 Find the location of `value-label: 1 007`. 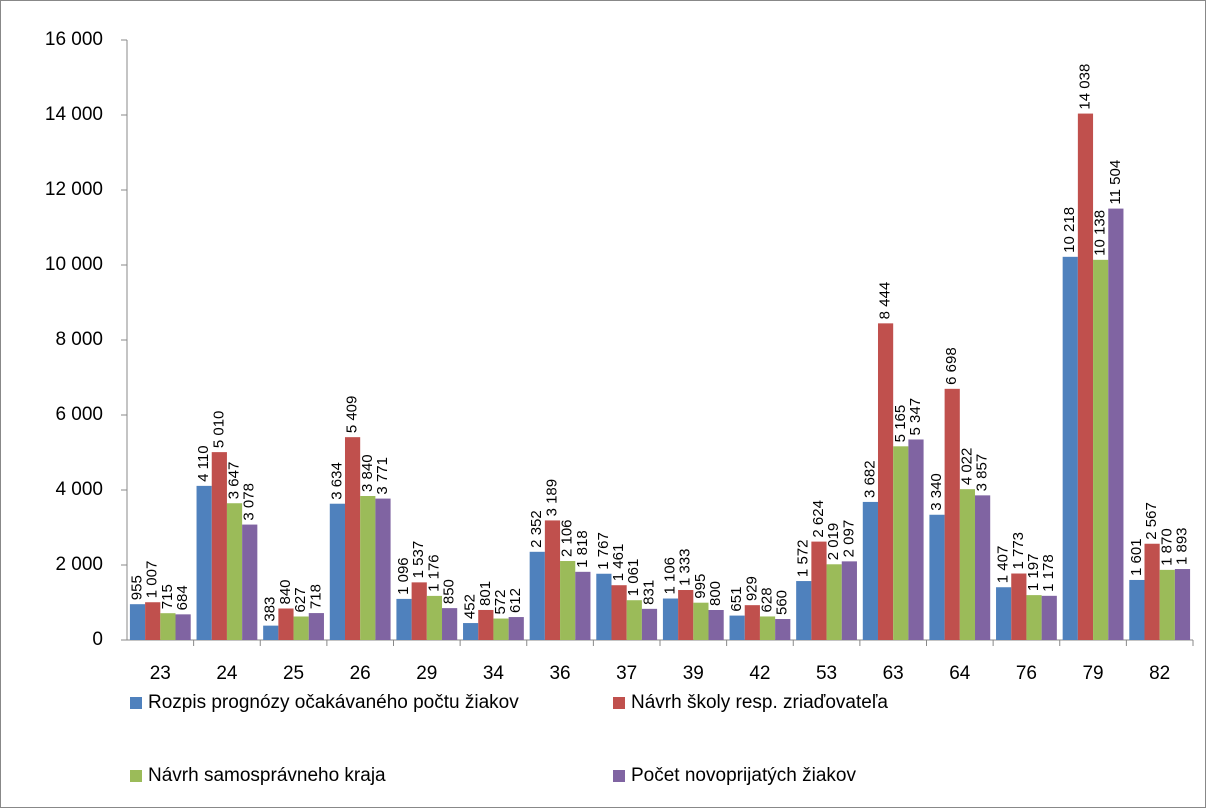

value-label: 1 007 is located at coordinates (152, 580).